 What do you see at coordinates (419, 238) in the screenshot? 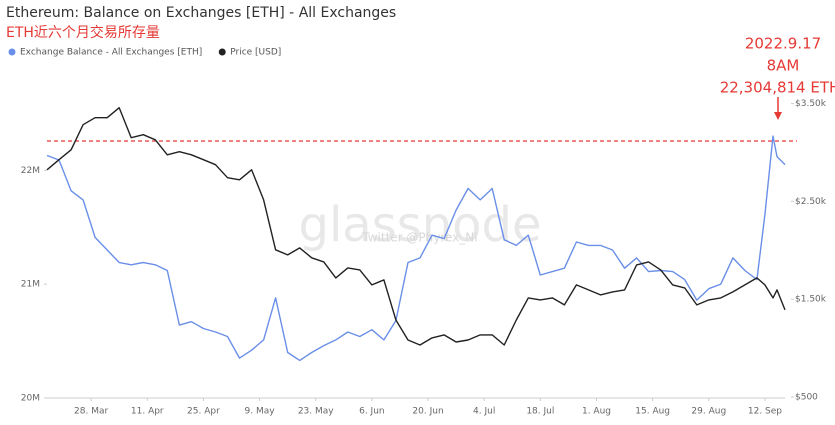
I see `watermark: Twitter @Phyrex_Ni` at bounding box center [419, 238].